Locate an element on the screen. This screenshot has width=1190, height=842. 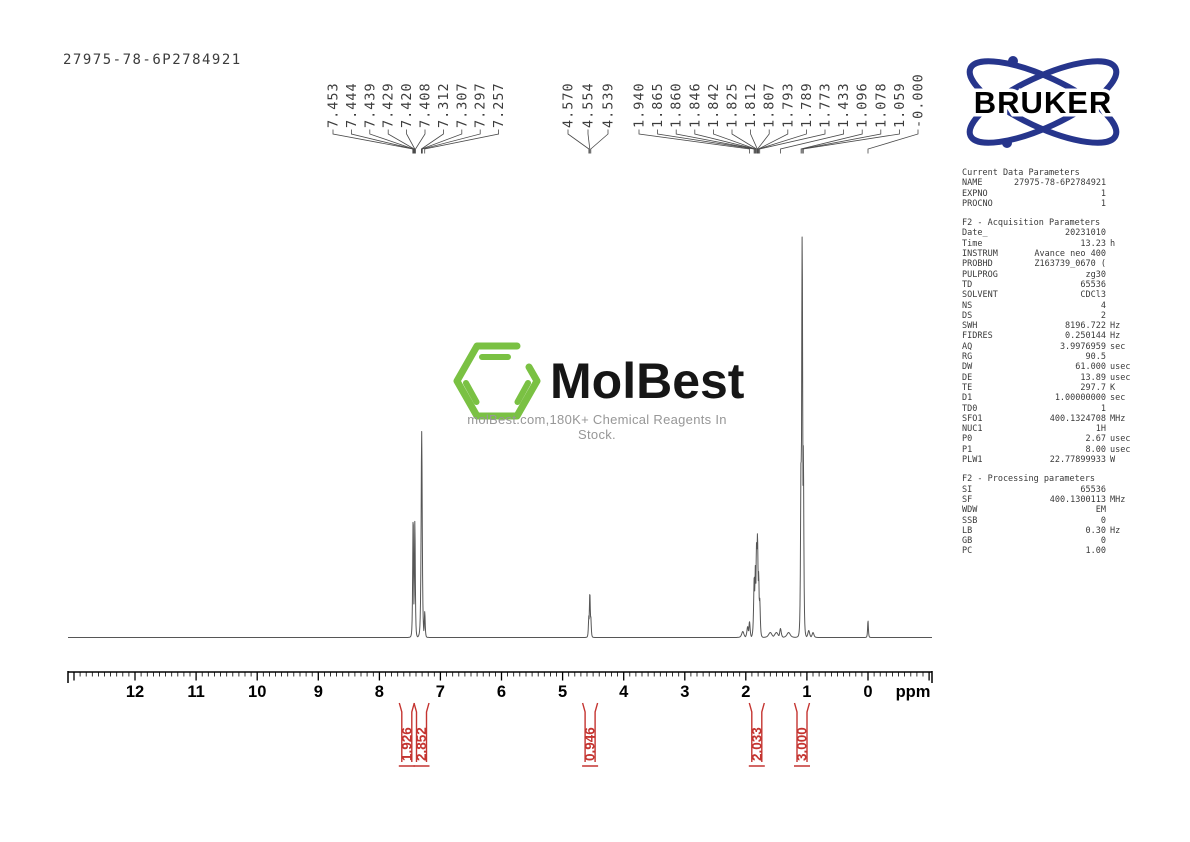
parameter-value: 1.00000000 is located at coordinates (1080, 398).